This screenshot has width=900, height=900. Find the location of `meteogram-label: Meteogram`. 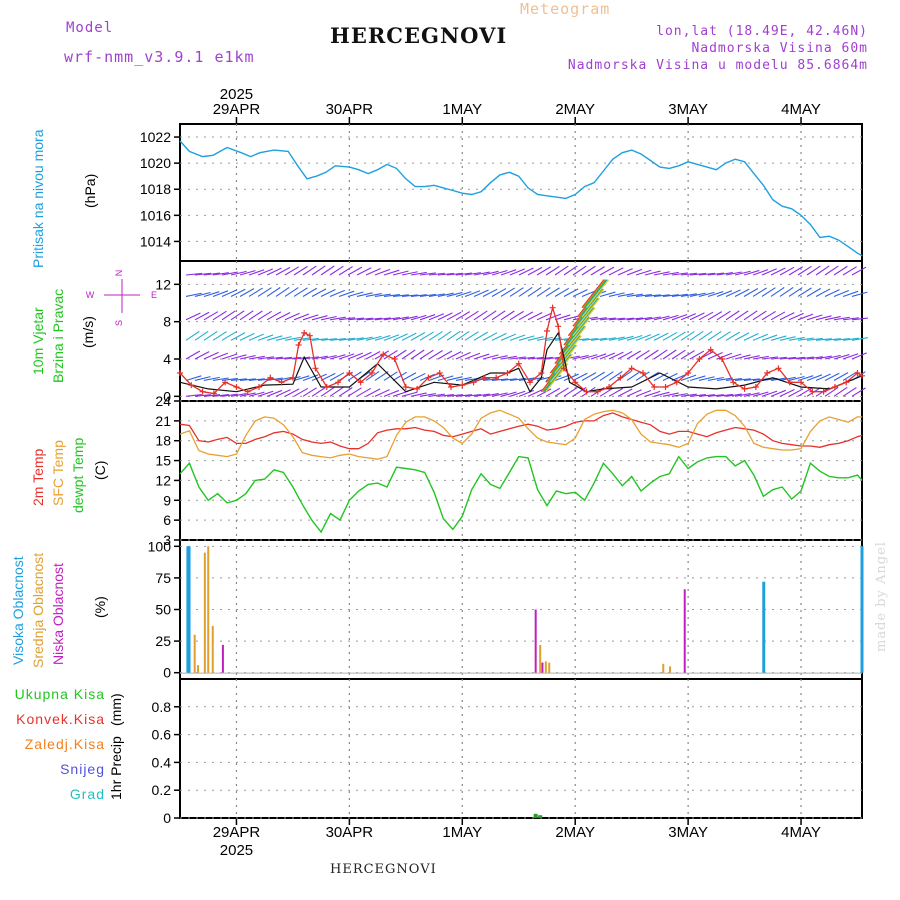

meteogram-label: Meteogram is located at coordinates (565, 9).